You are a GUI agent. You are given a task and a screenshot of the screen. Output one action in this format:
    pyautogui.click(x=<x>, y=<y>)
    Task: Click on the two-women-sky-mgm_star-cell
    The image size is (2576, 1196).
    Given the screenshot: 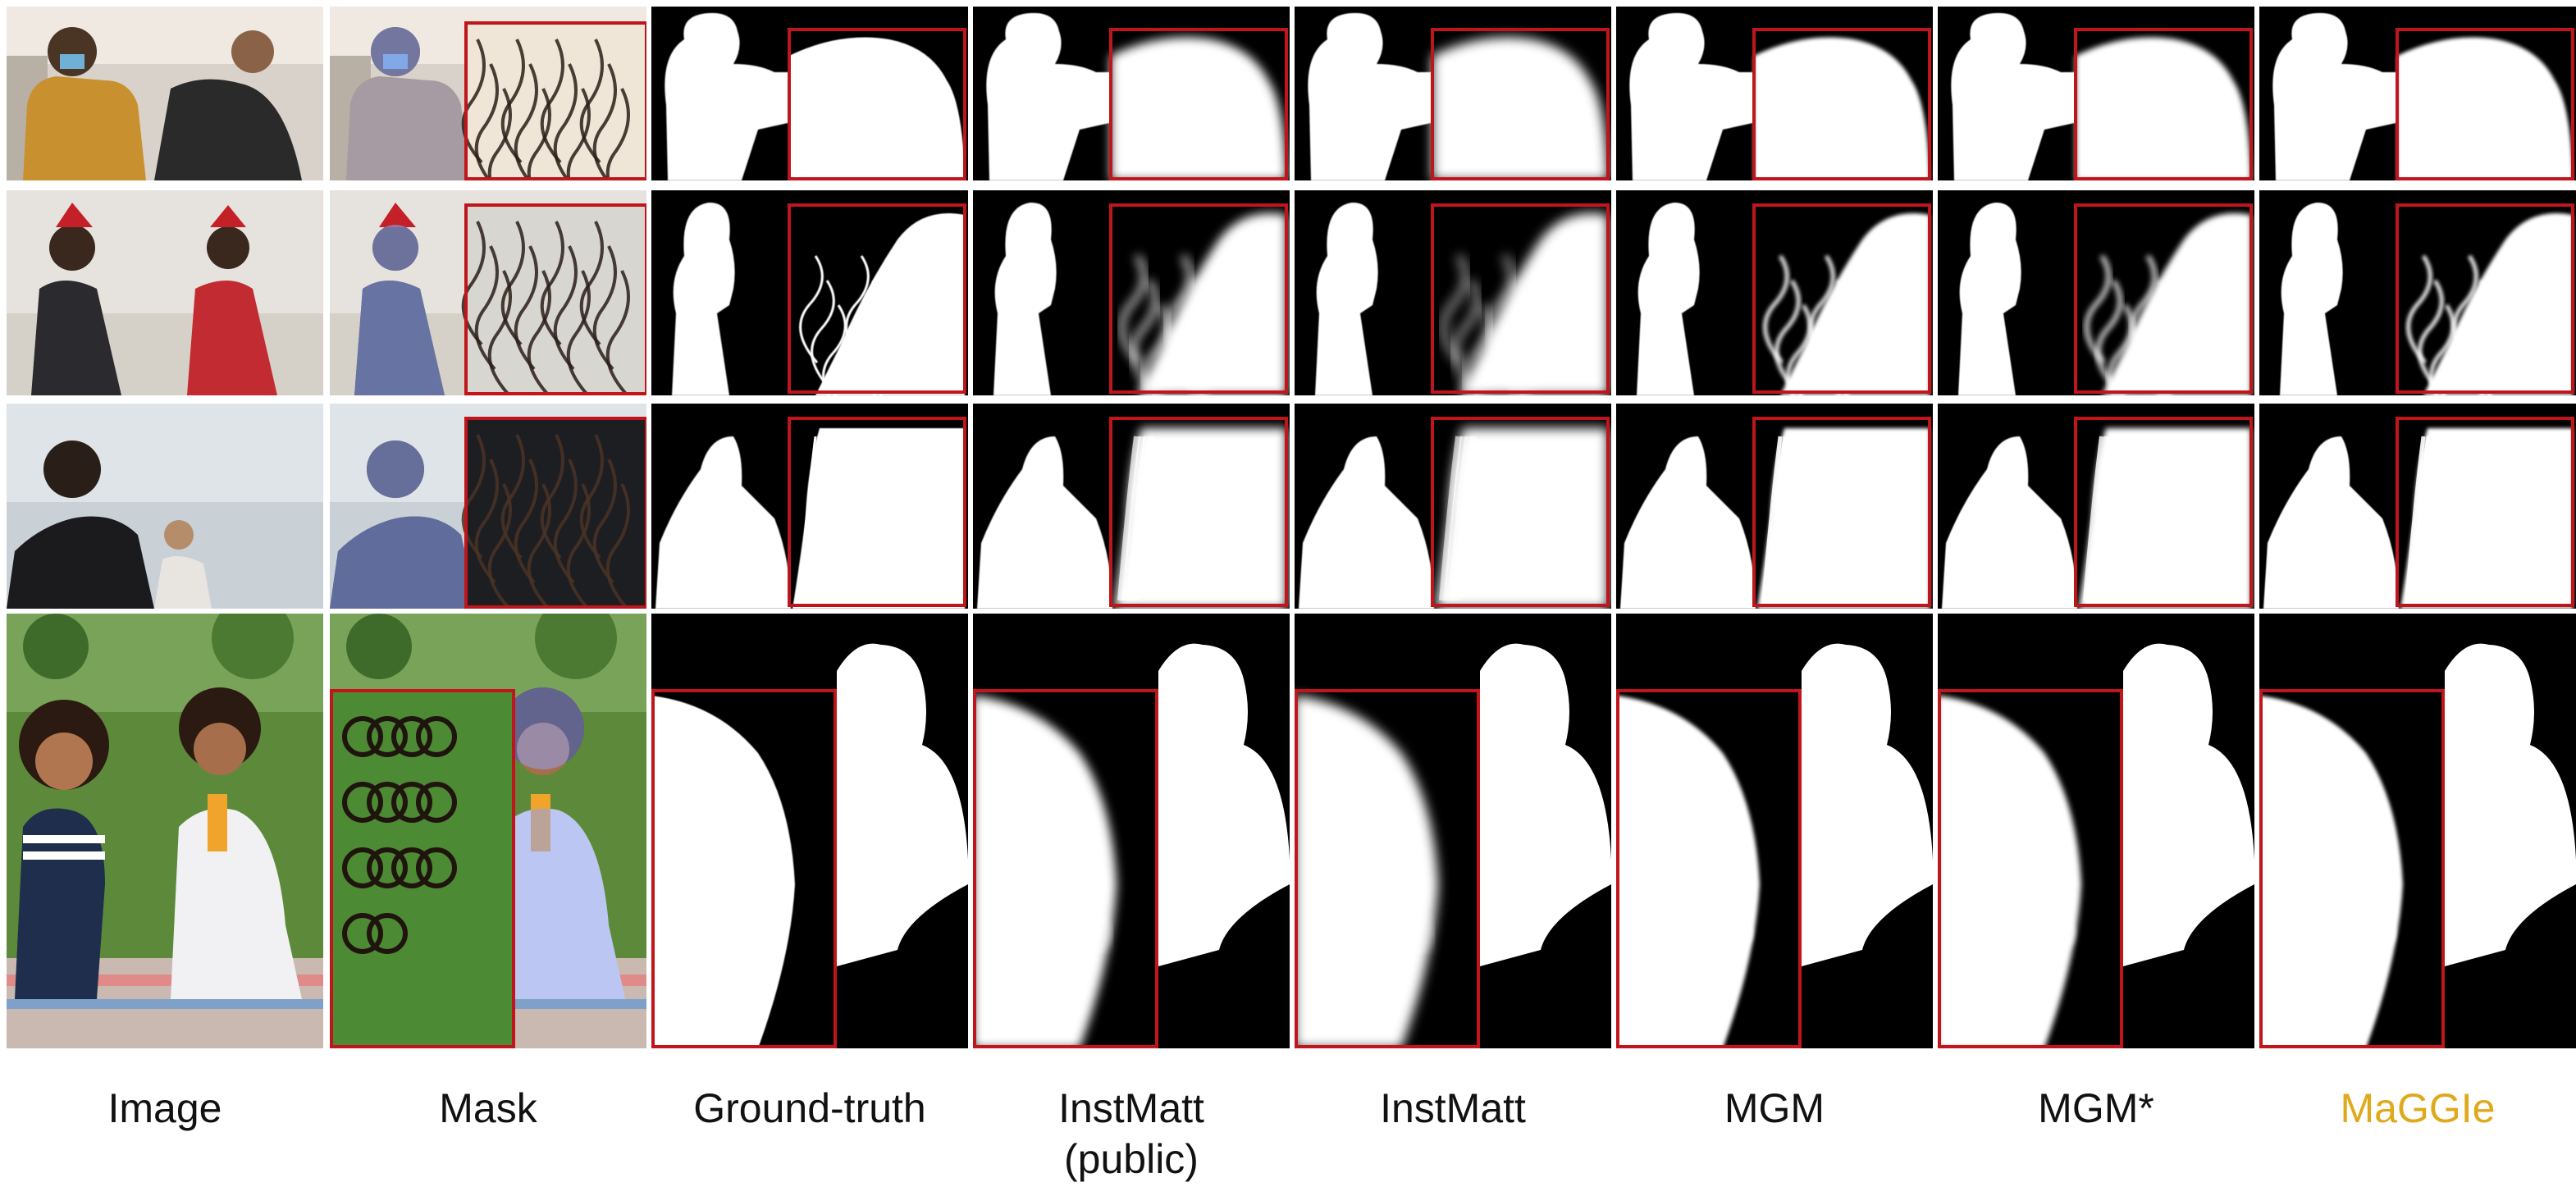 What is the action you would take?
    pyautogui.click(x=2096, y=506)
    